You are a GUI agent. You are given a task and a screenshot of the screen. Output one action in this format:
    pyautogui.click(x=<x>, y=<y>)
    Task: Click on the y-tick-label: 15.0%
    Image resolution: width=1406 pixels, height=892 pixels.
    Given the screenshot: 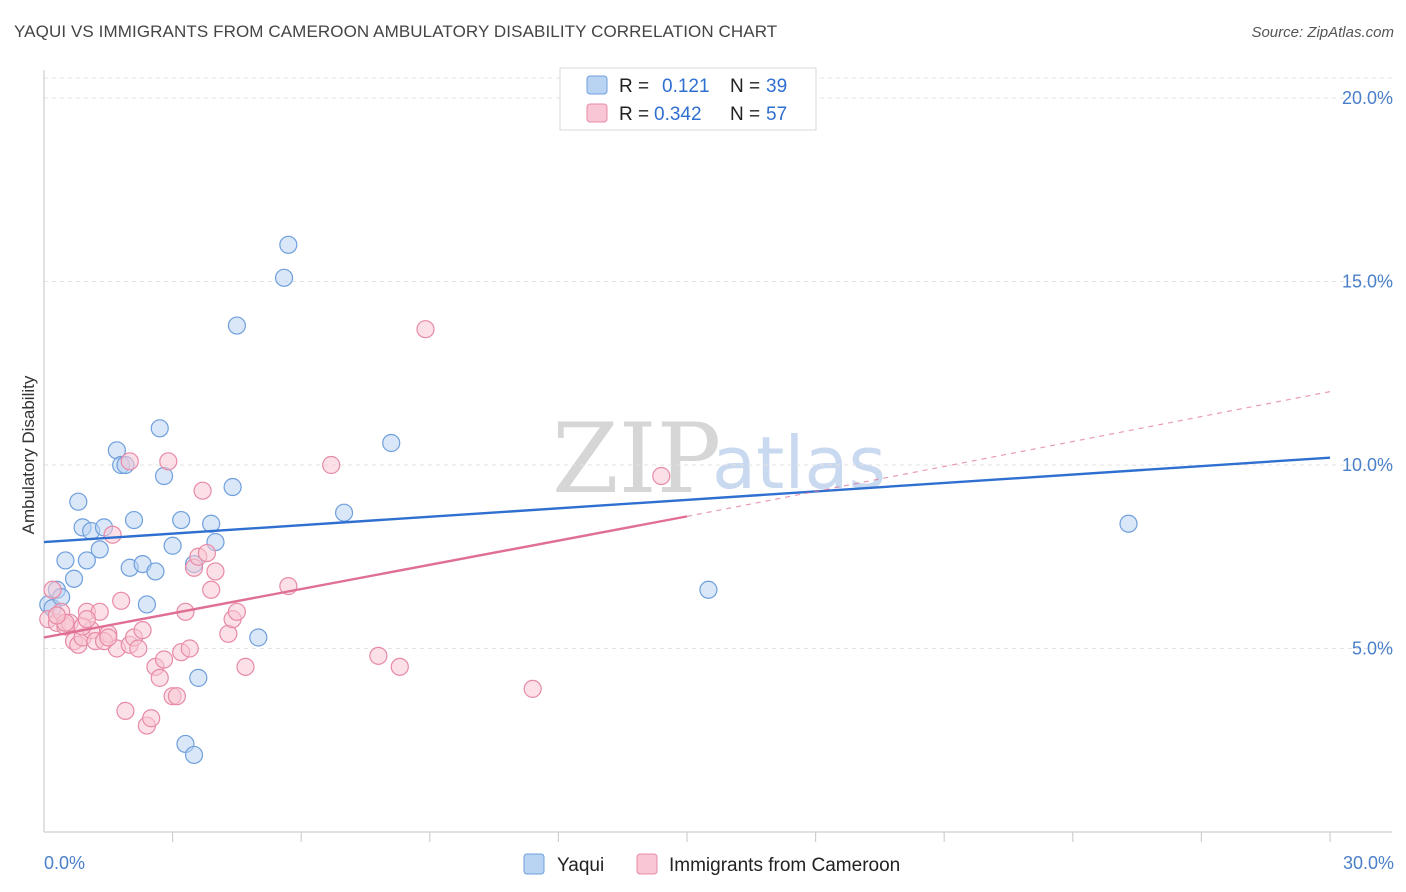 What is the action you would take?
    pyautogui.click(x=1367, y=282)
    